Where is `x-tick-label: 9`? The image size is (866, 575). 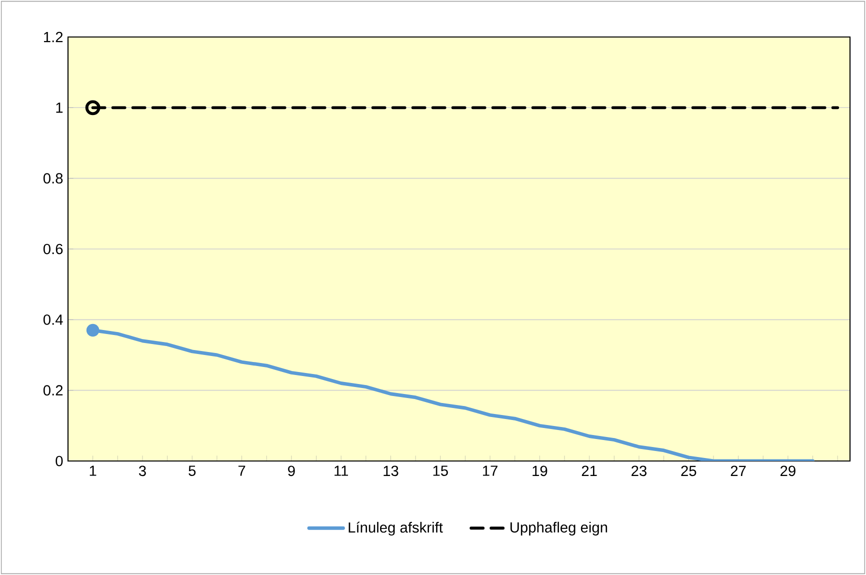
x-tick-label: 9 is located at coordinates (291, 471).